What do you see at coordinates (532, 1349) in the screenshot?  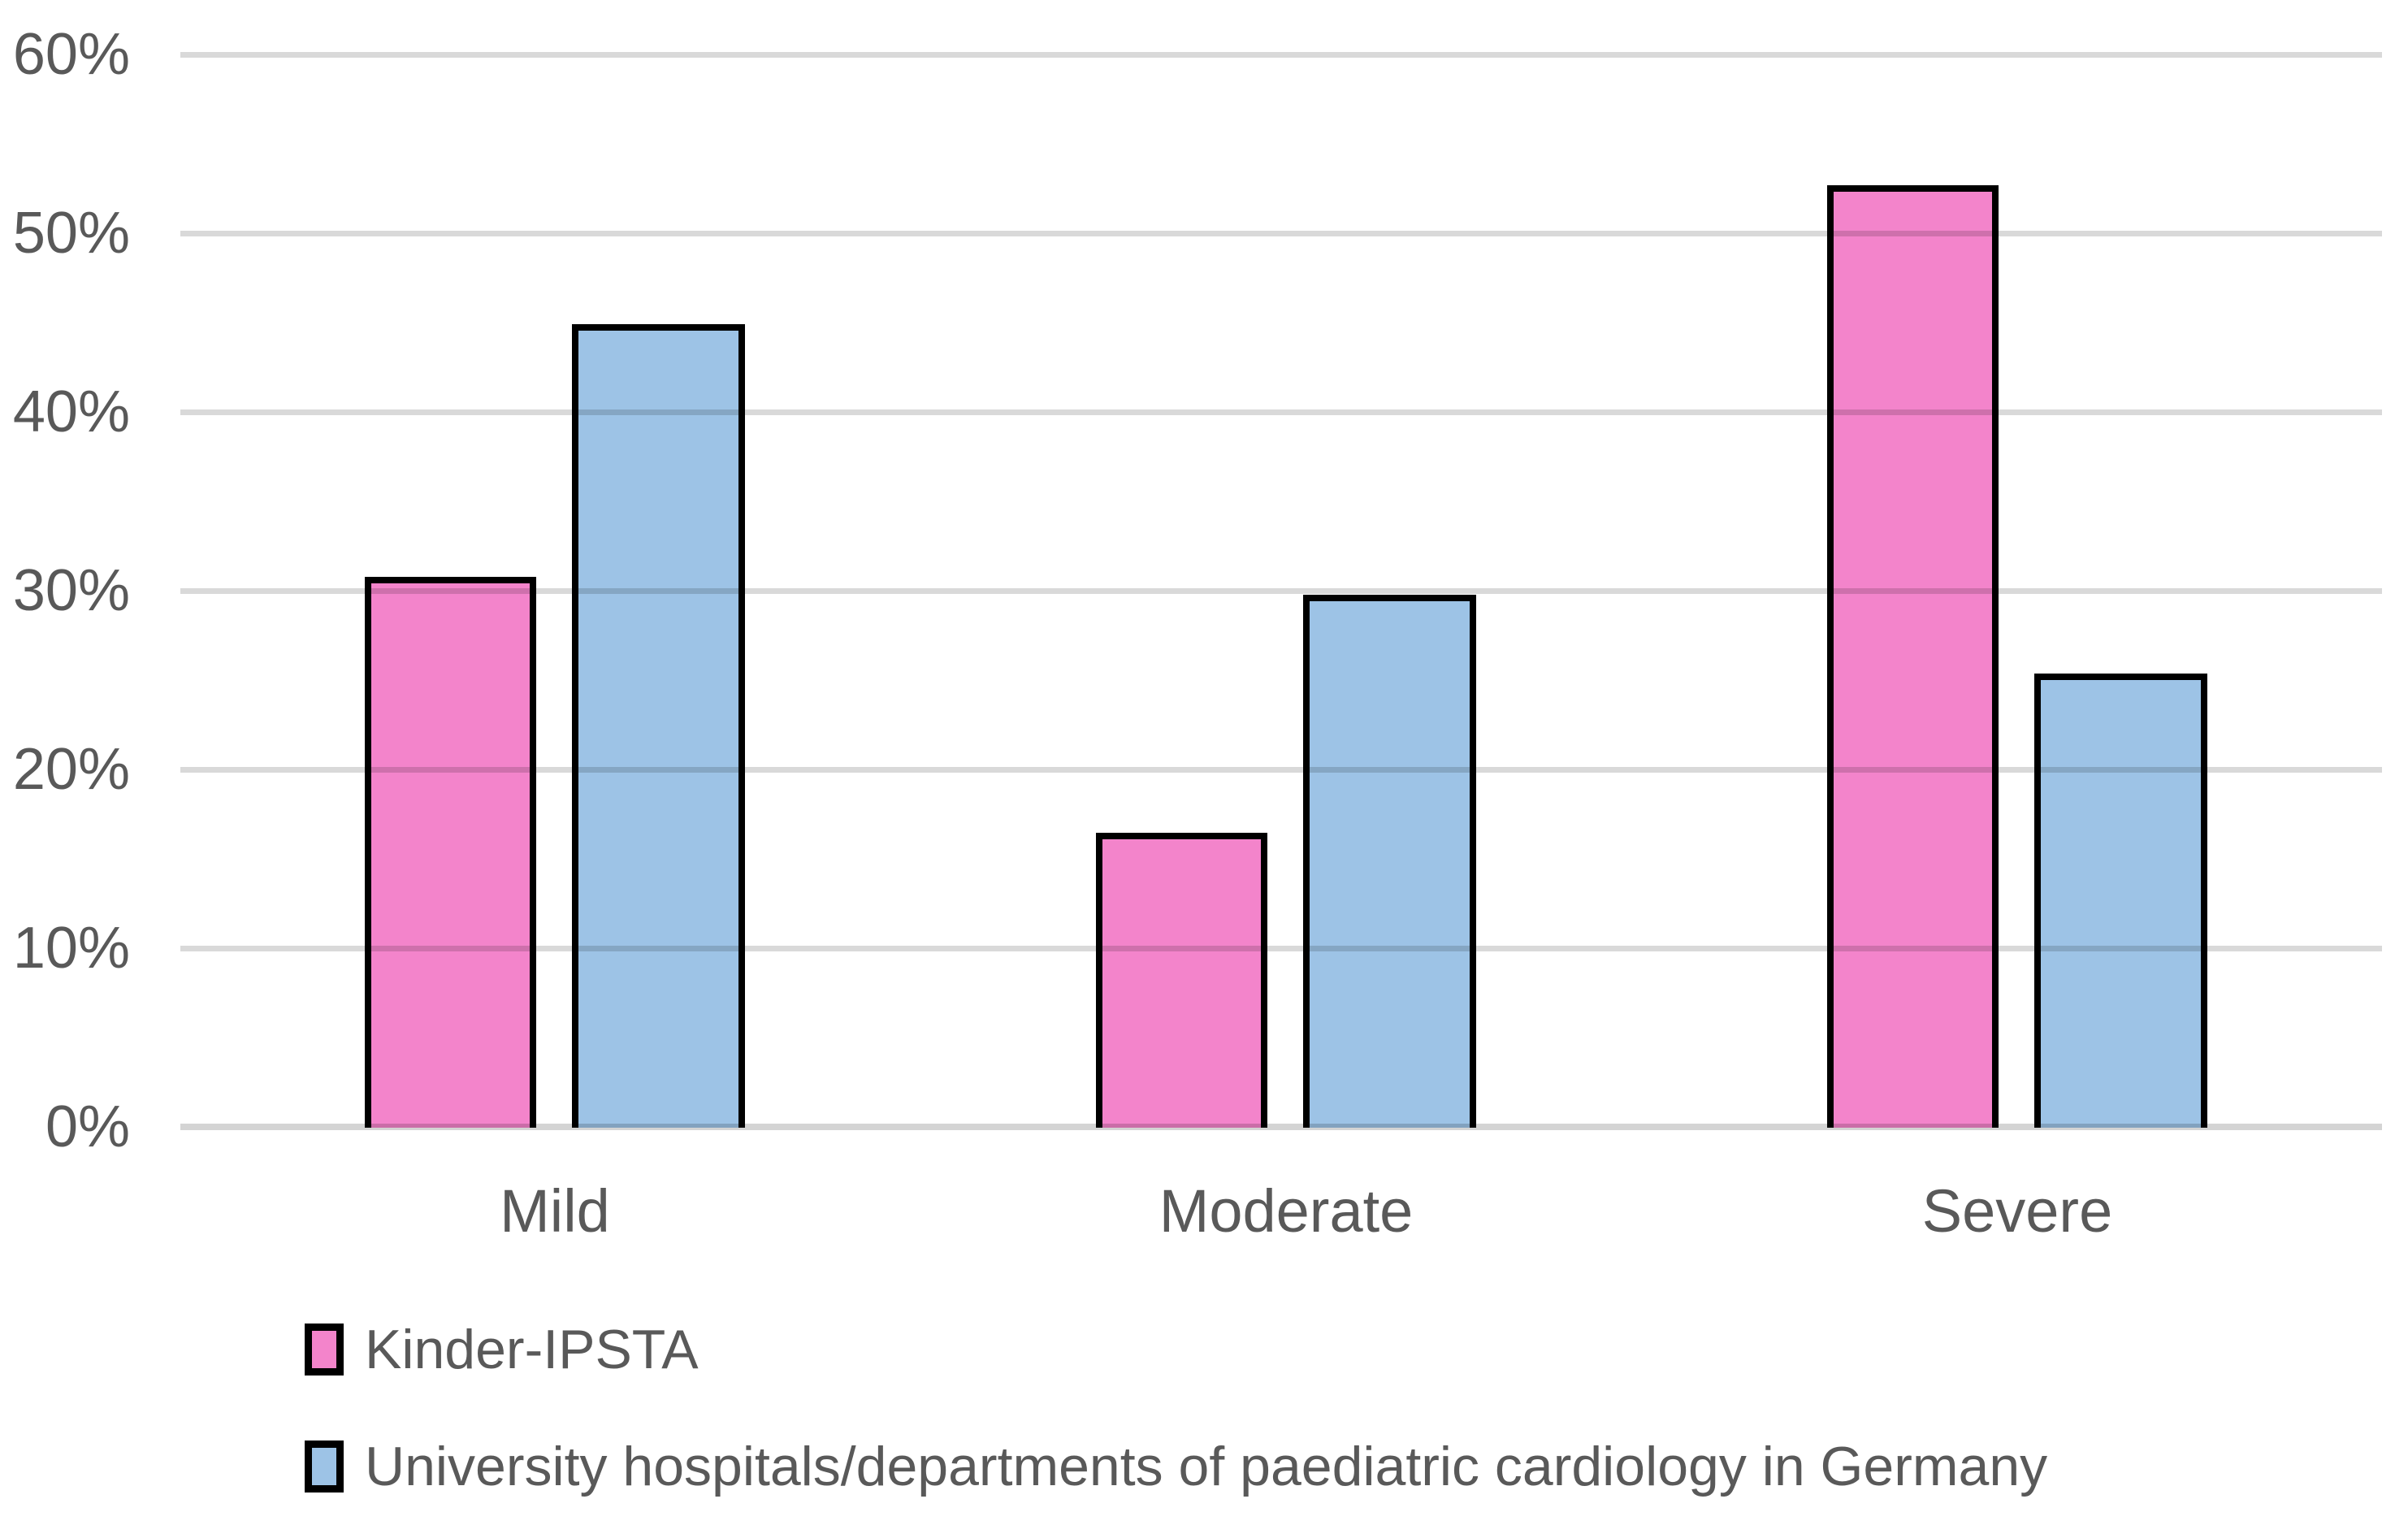 I see `legend-label-kinder-ipsta: Kinder-IPSTA` at bounding box center [532, 1349].